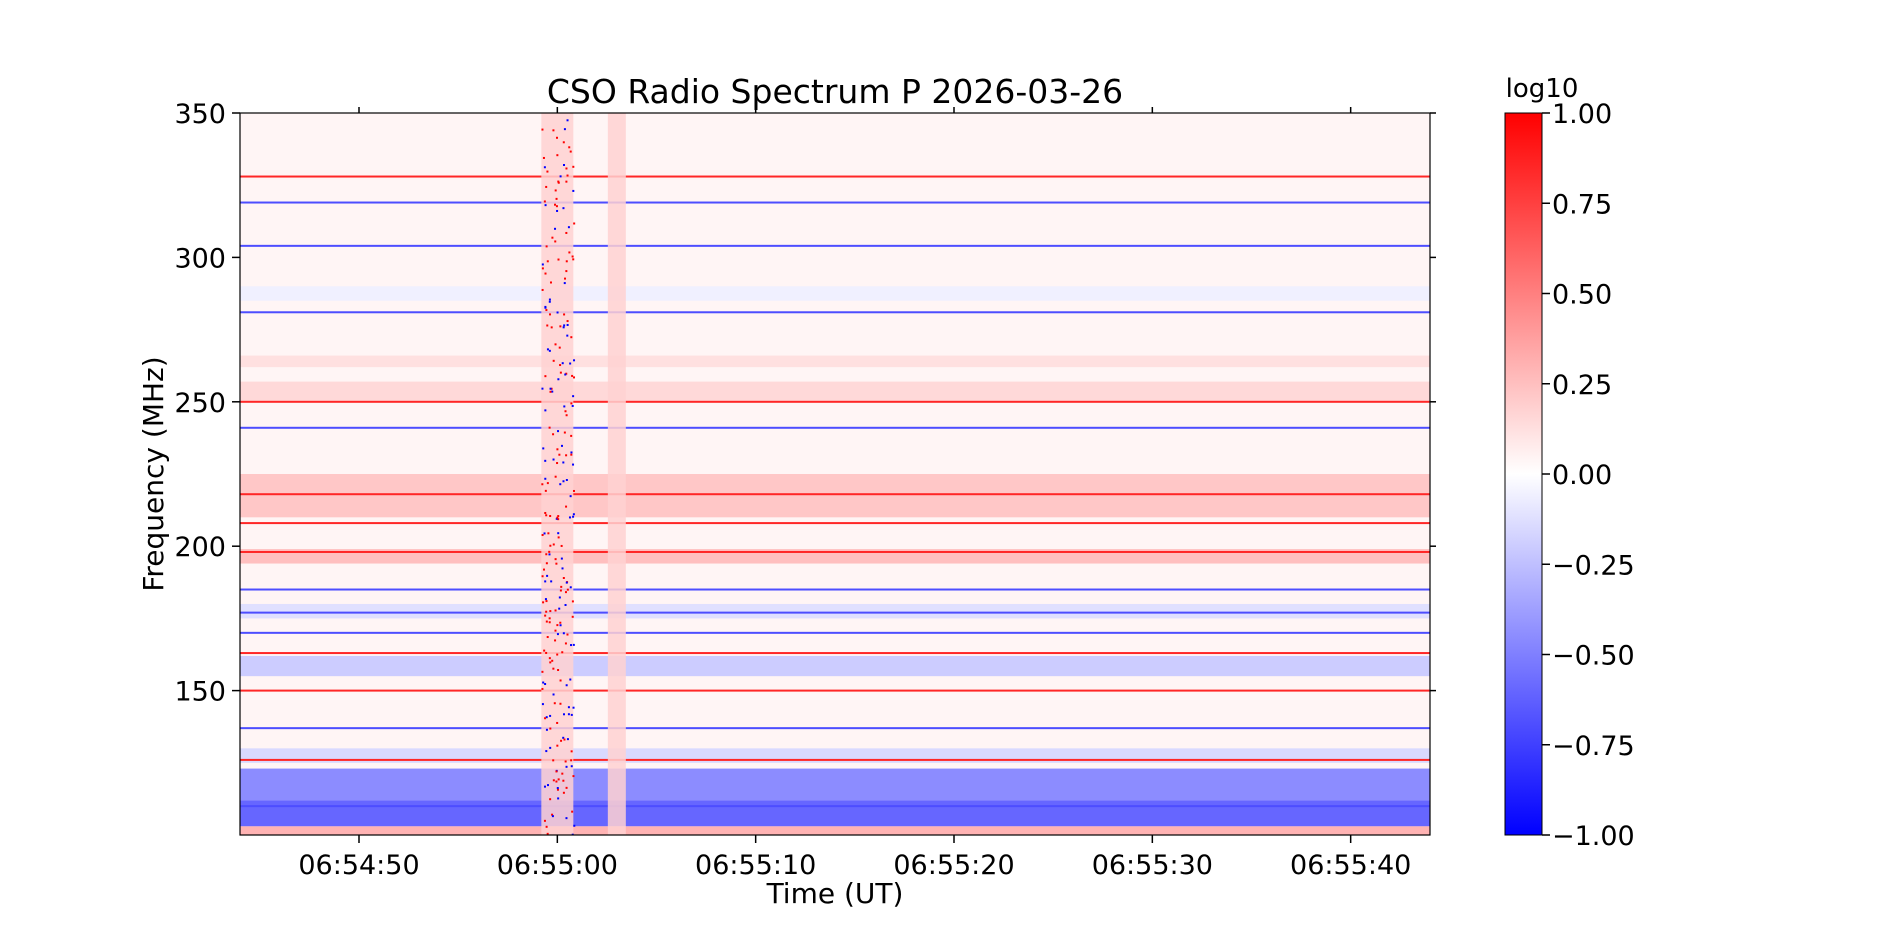 This screenshot has width=1898, height=932. Describe the element at coordinates (200, 692) in the screenshot. I see `y-tick-label: 150` at that location.